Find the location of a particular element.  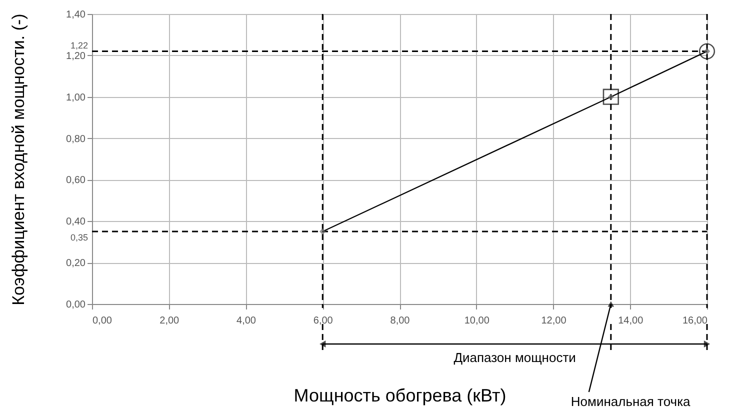

y-tick-label: 1,00 is located at coordinates (76, 98).